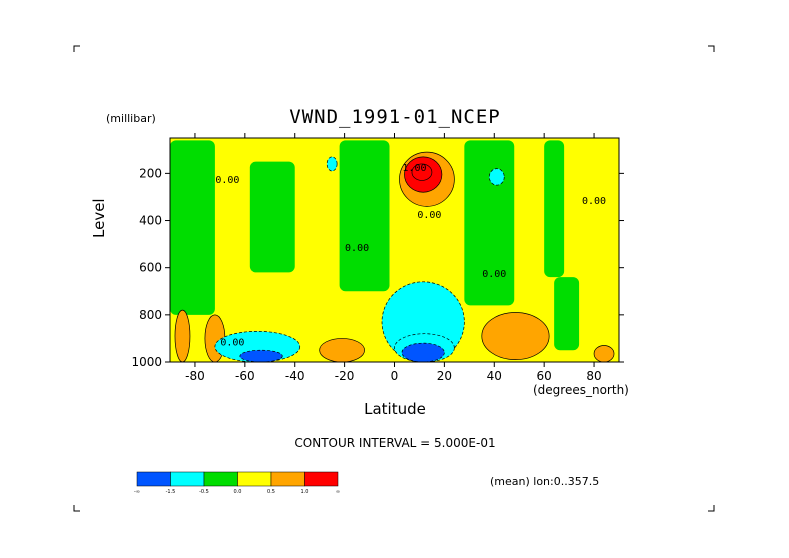 This screenshot has width=789, height=558. What do you see at coordinates (295, 376) in the screenshot?
I see `x-tick-label: -40` at bounding box center [295, 376].